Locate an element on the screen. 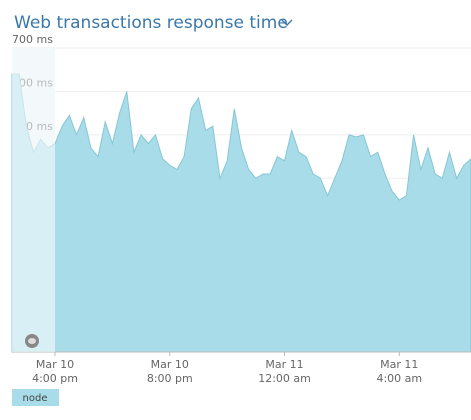 The height and width of the screenshot is (420, 471). x-tick-sublabel: 4:00 am is located at coordinates (399, 378).